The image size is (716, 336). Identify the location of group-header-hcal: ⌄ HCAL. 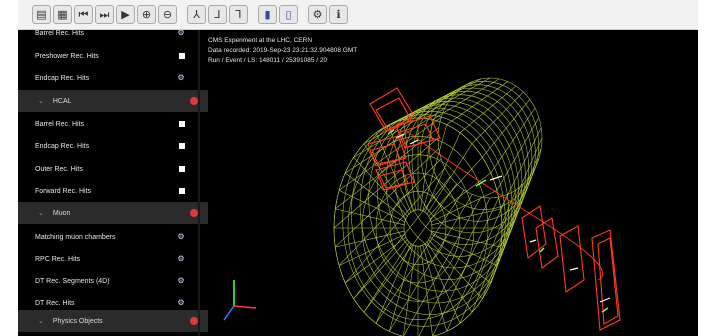
(113, 101).